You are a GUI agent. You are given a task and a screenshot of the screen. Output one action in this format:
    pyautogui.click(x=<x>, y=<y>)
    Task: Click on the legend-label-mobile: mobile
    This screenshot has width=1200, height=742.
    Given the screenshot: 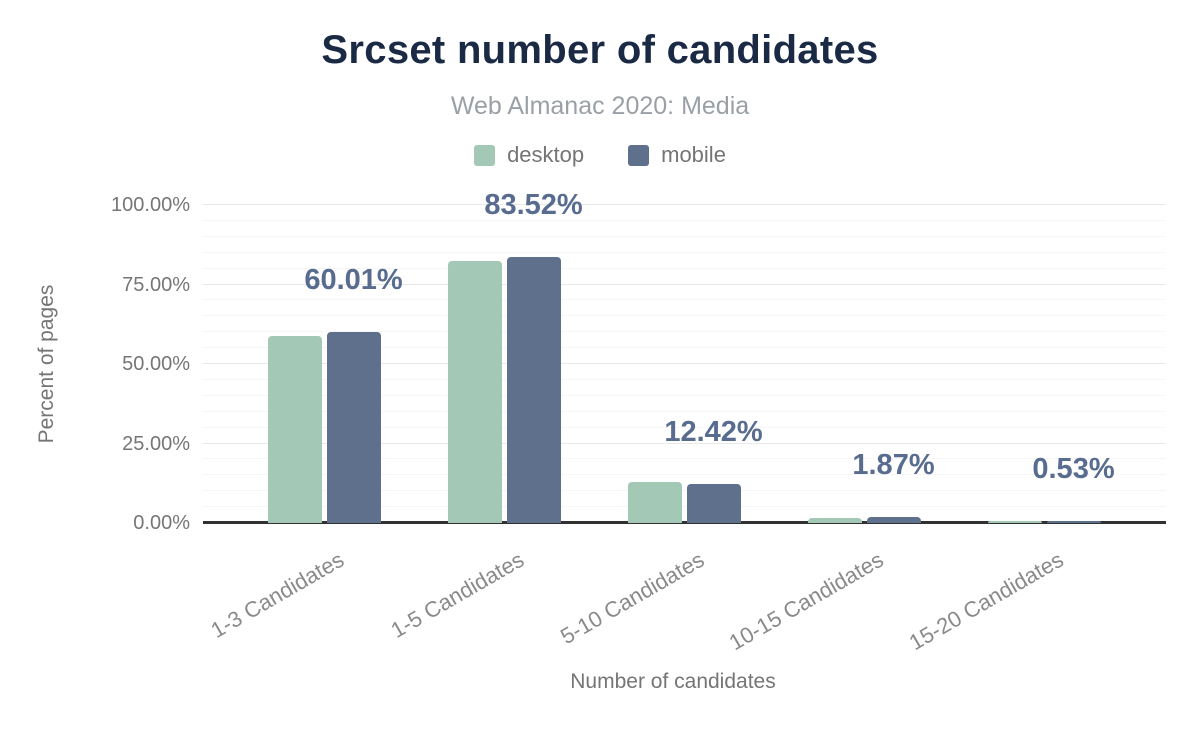 What is the action you would take?
    pyautogui.click(x=693, y=154)
    